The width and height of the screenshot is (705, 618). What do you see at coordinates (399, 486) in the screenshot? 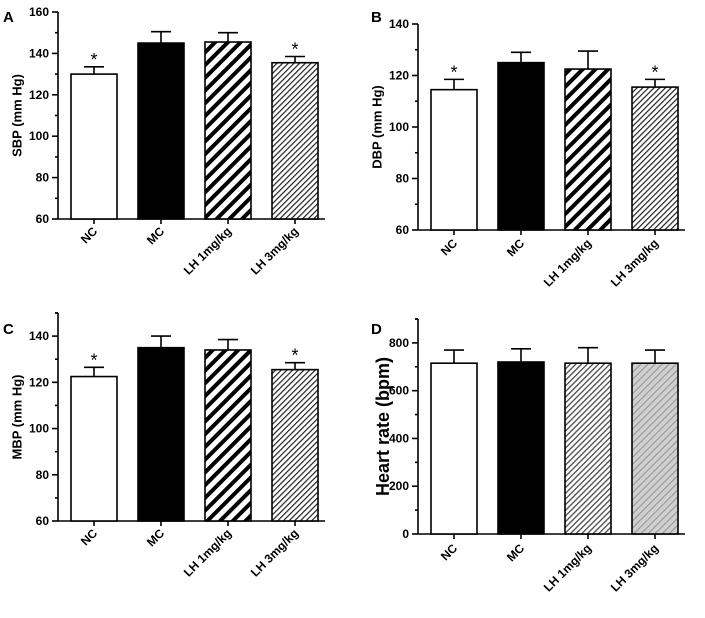
I see `y-tick-label: 200` at bounding box center [399, 486].